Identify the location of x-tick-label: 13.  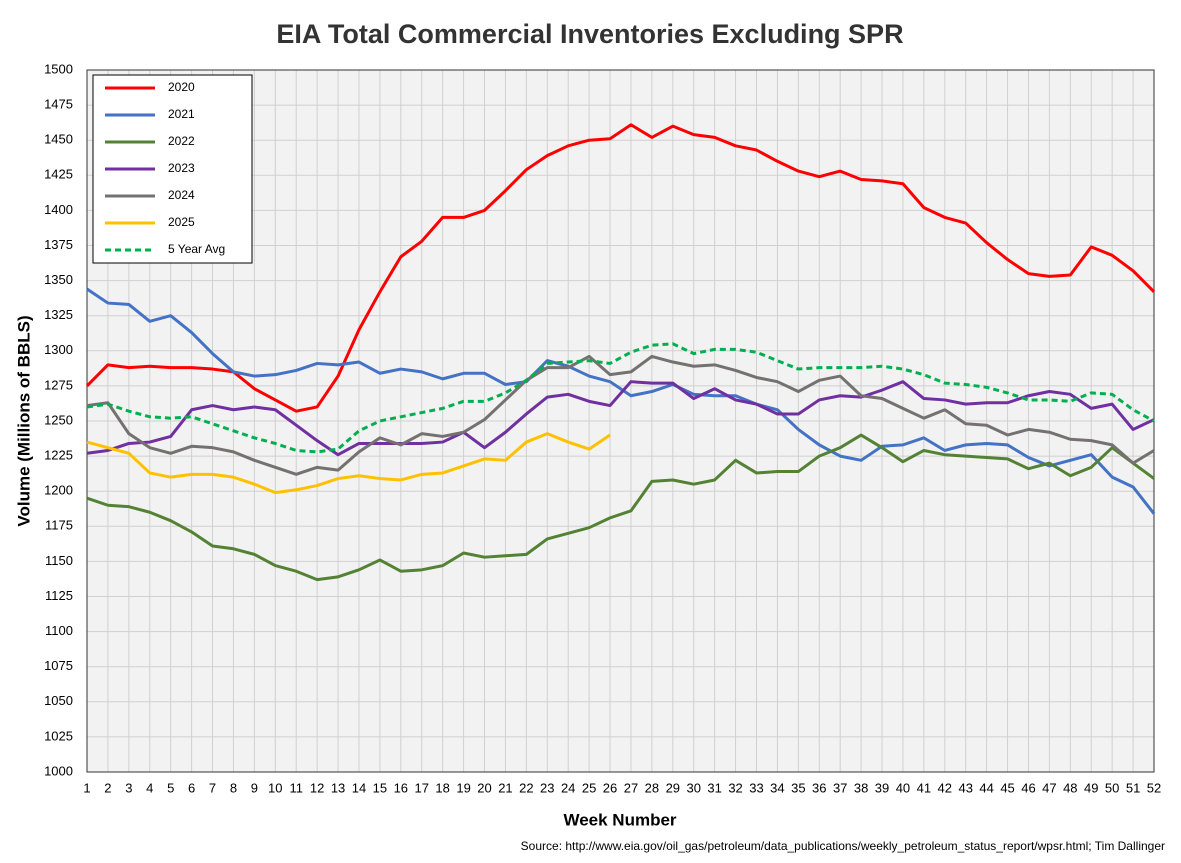
(338, 787).